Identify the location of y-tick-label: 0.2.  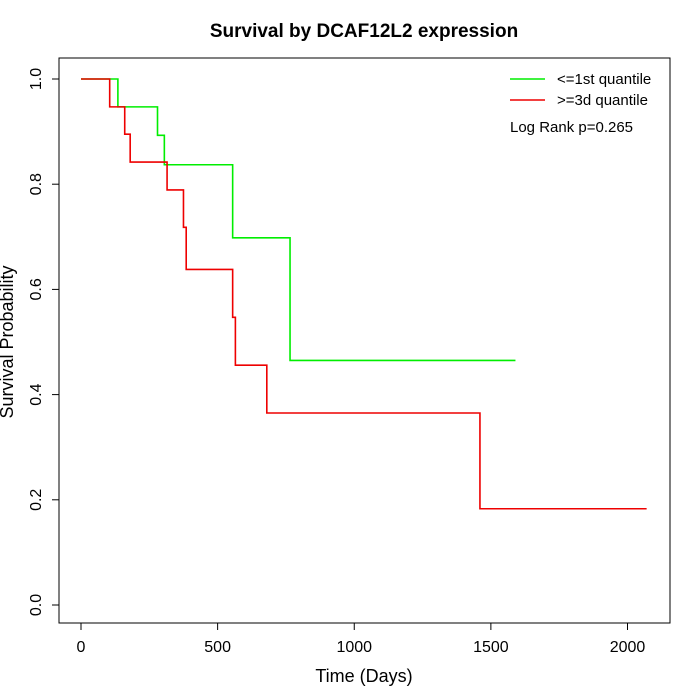
(36, 500).